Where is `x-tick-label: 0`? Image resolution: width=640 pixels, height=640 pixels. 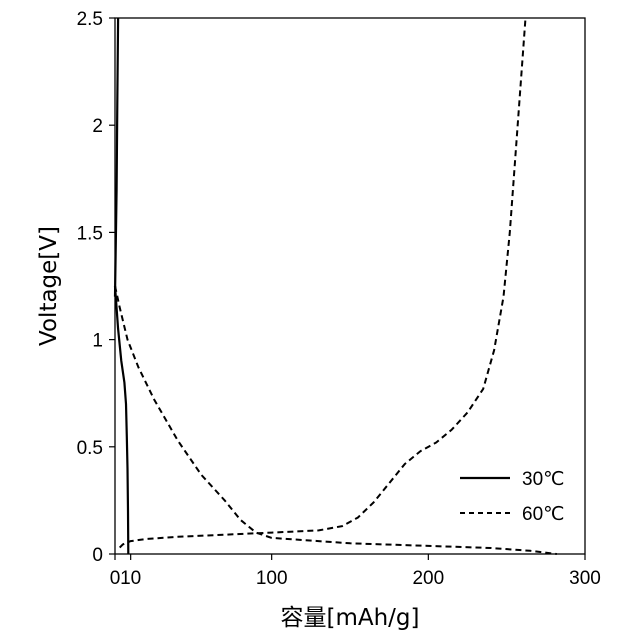 x-tick-label: 0 is located at coordinates (115, 578).